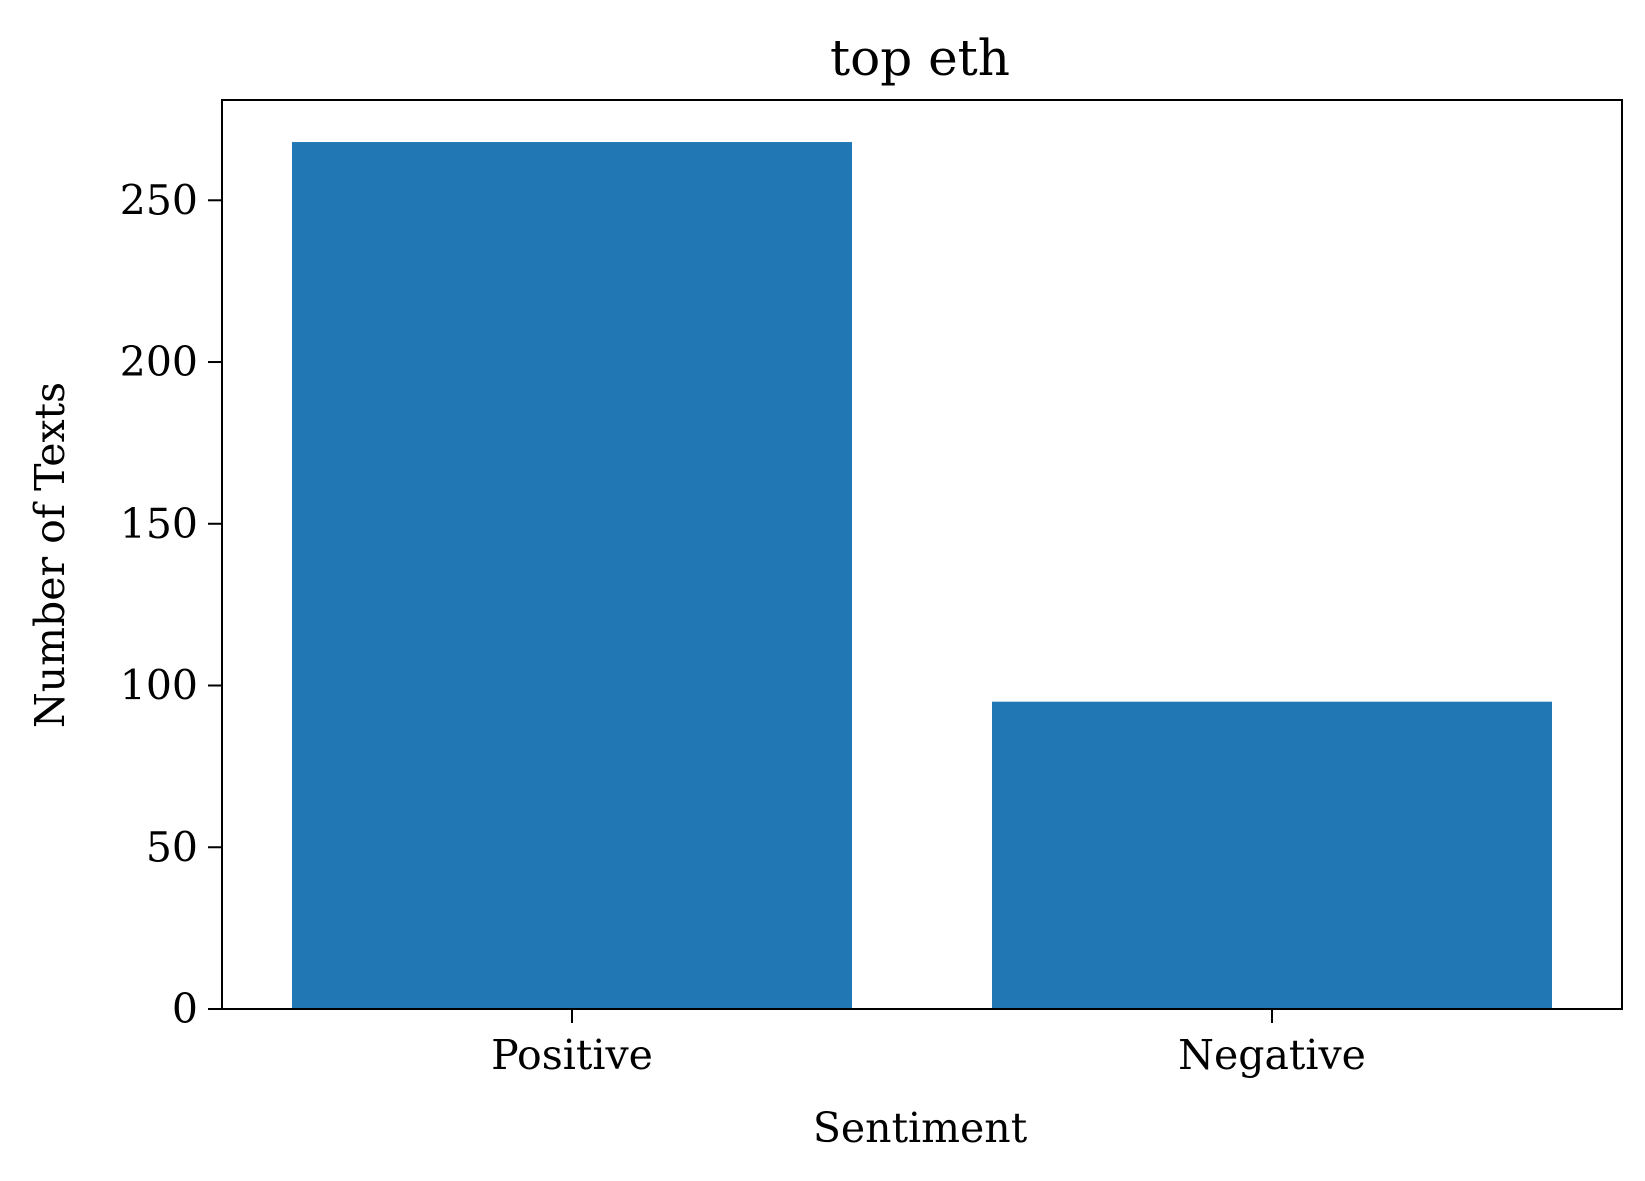  I want to click on y-tick-label: 150, so click(159, 524).